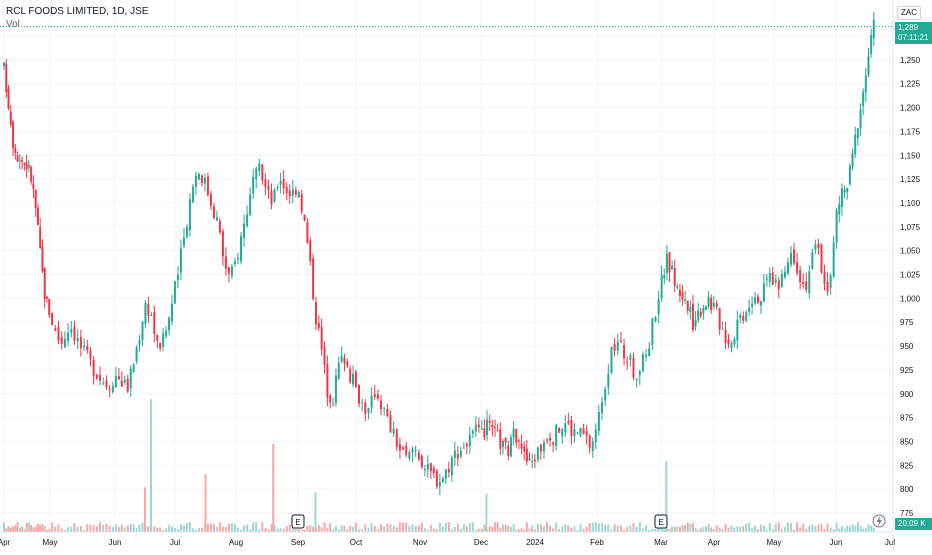 The width and height of the screenshot is (932, 555). I want to click on currency-badge: ZAC, so click(909, 13).